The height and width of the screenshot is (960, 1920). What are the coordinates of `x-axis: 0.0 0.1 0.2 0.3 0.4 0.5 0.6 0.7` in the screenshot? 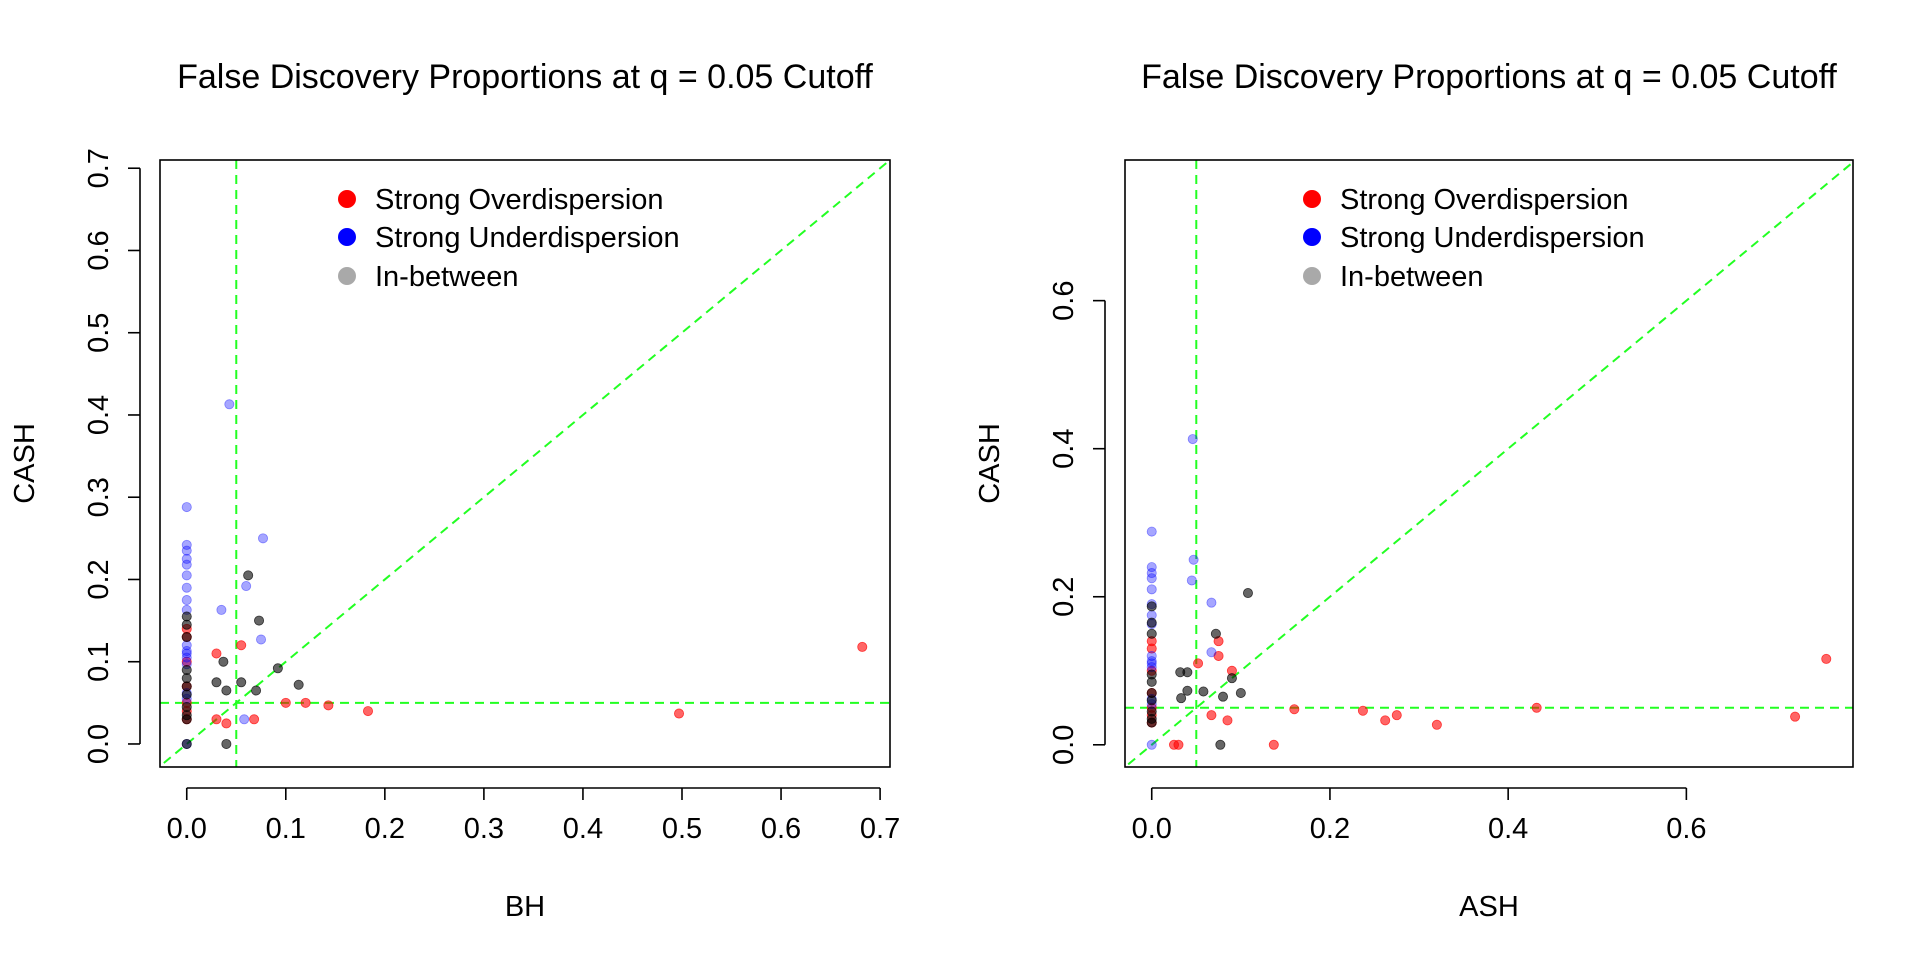 It's located at (533, 816).